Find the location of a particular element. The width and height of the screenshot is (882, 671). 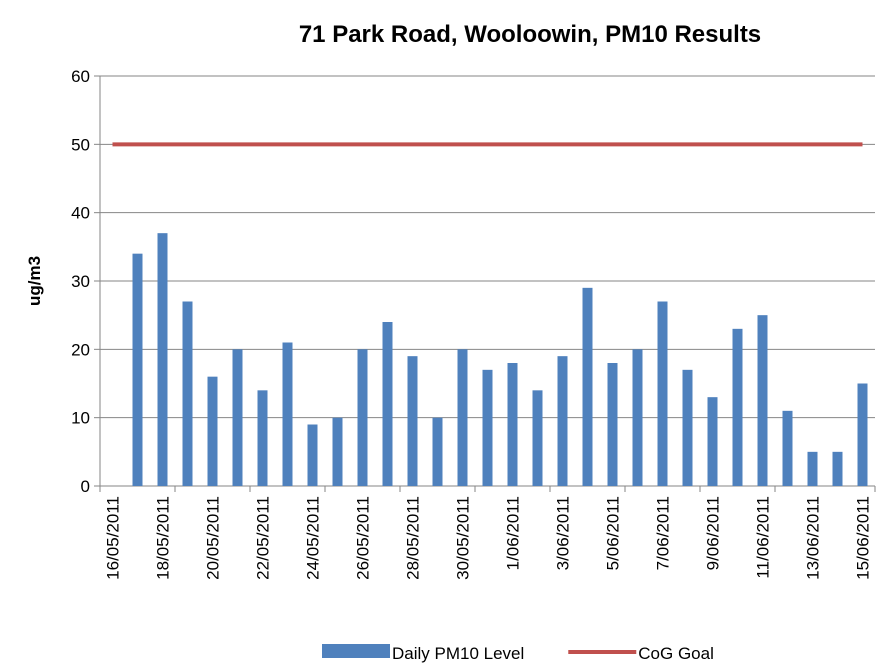

y-tick-label: 0 is located at coordinates (85, 486).